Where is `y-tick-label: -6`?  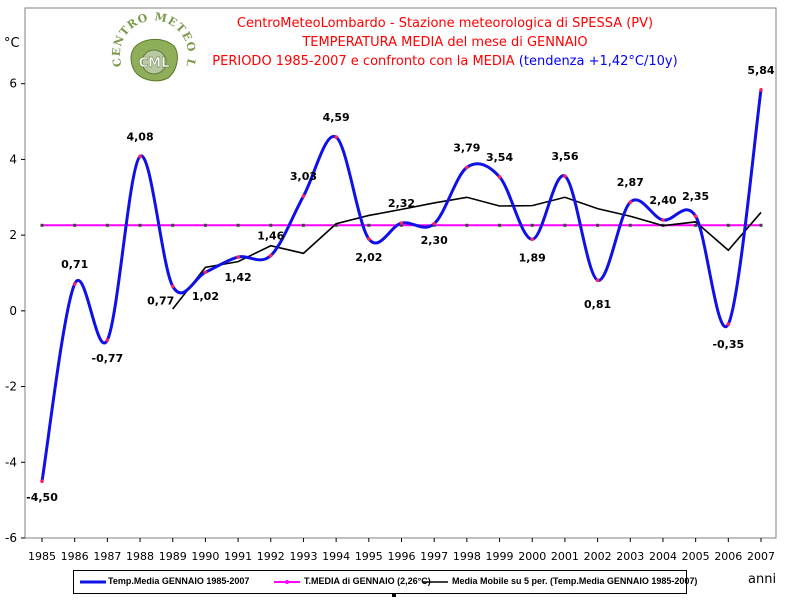
y-tick-label: -6 is located at coordinates (11, 538).